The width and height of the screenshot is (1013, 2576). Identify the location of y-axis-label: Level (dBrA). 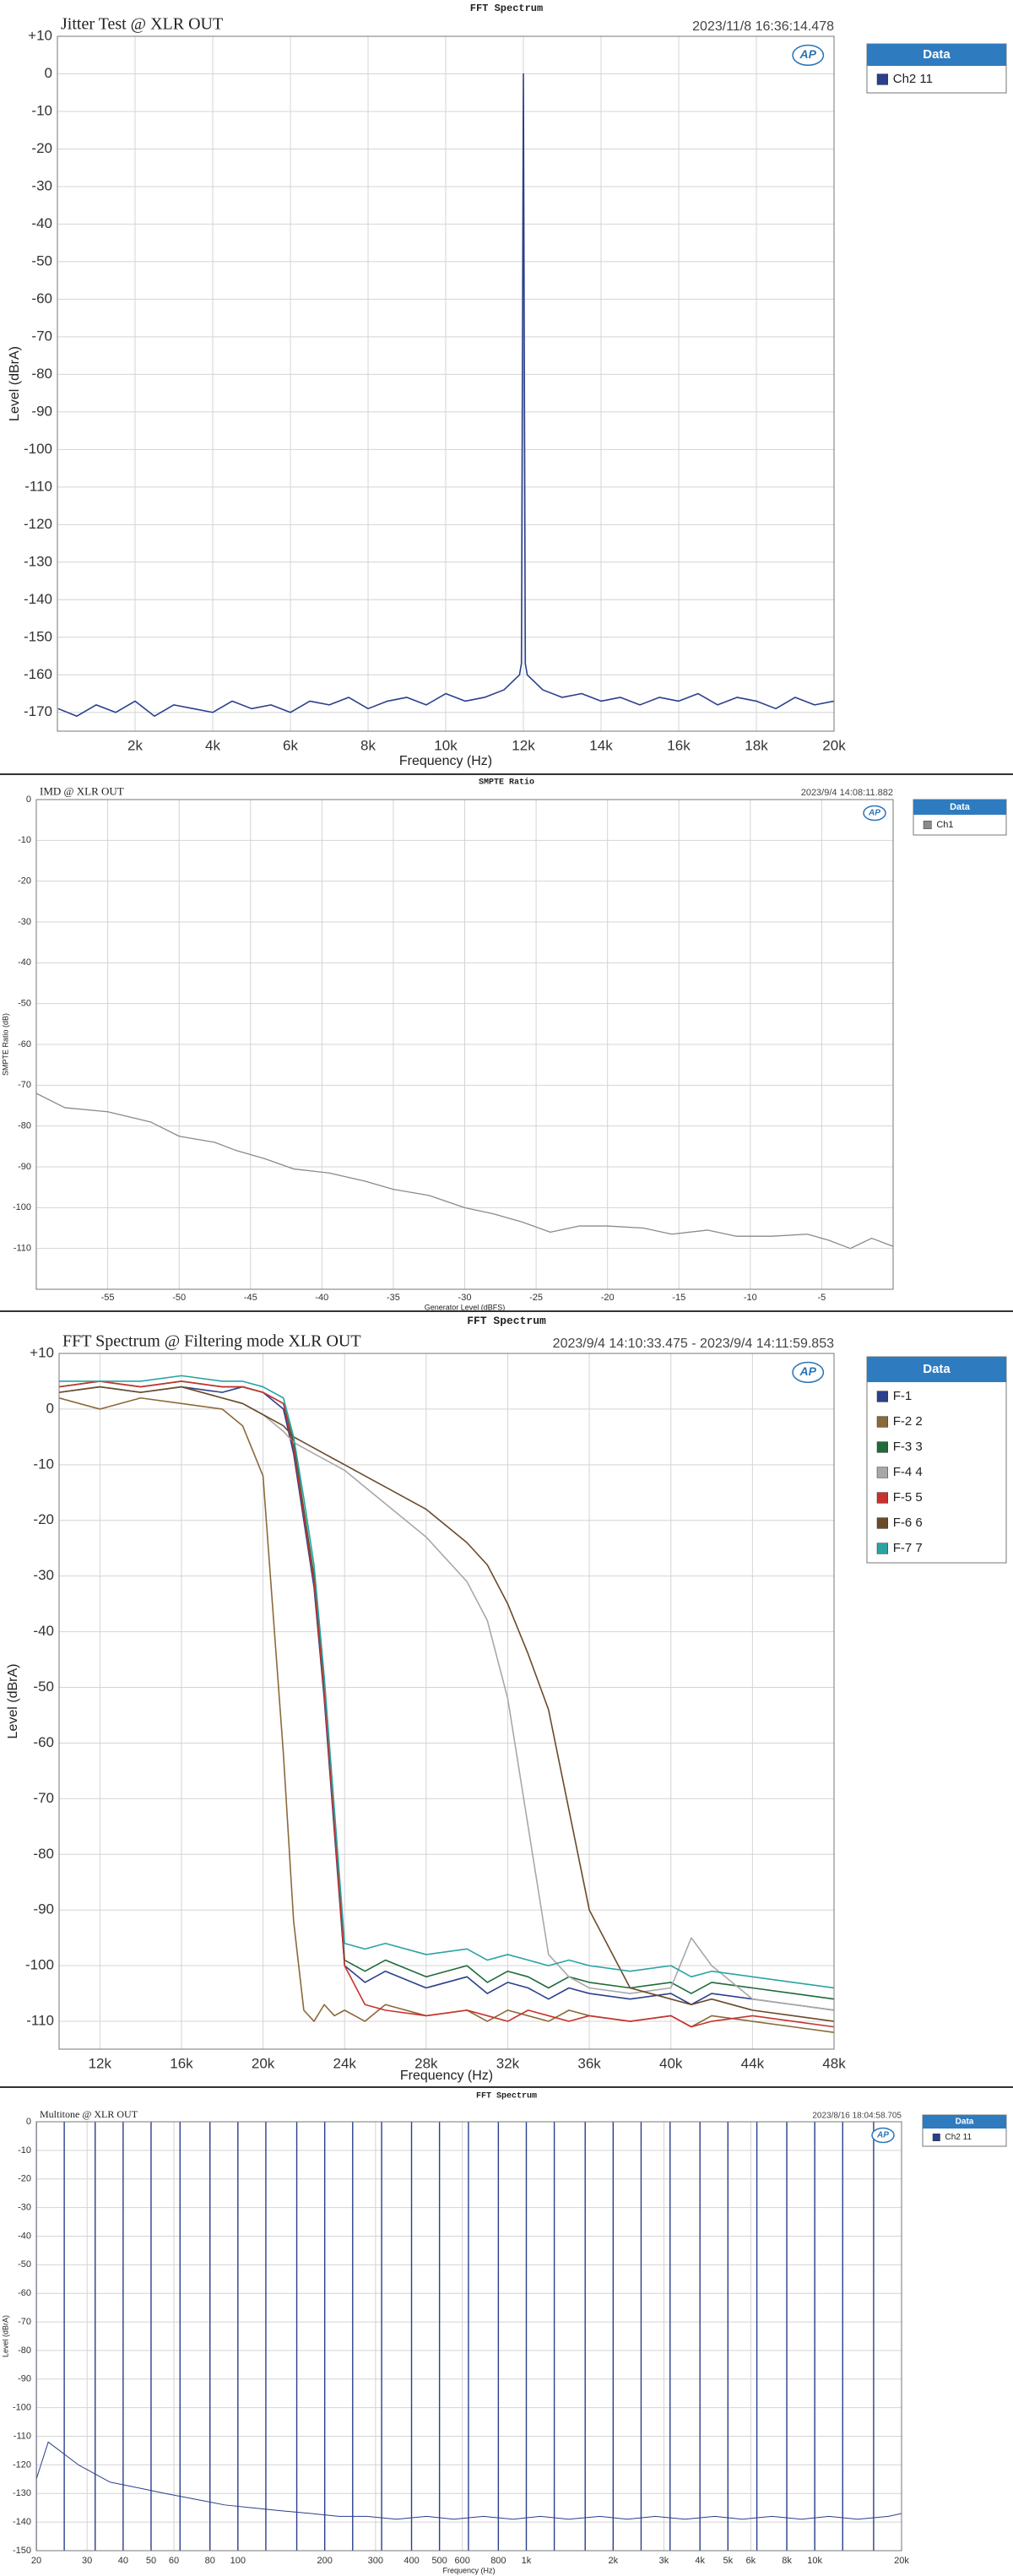
(13, 1702).